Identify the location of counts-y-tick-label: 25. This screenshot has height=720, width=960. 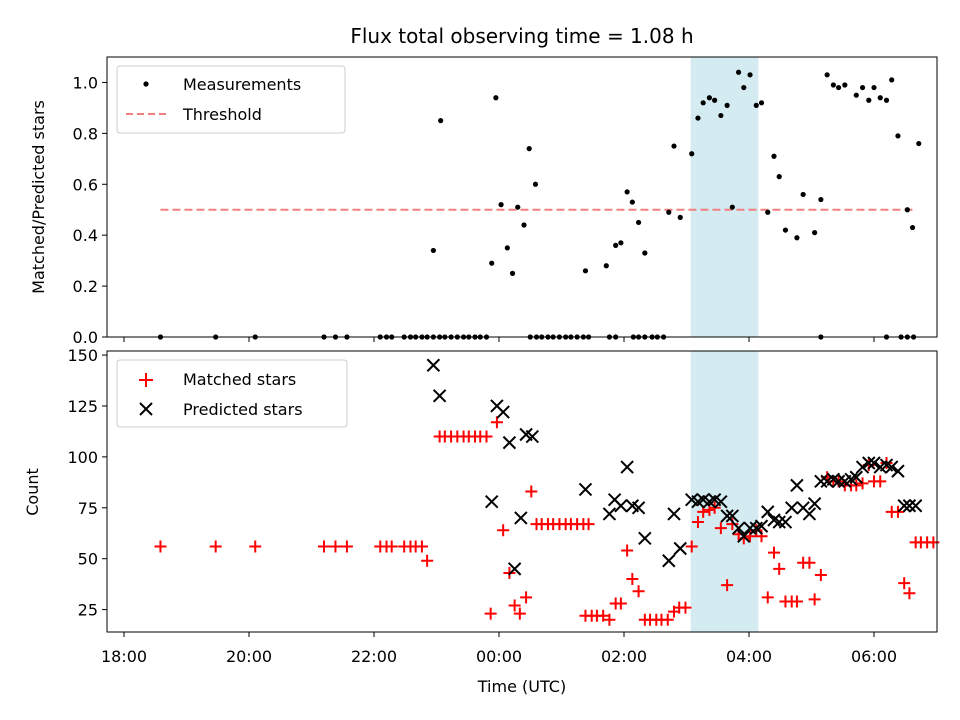
(88, 610).